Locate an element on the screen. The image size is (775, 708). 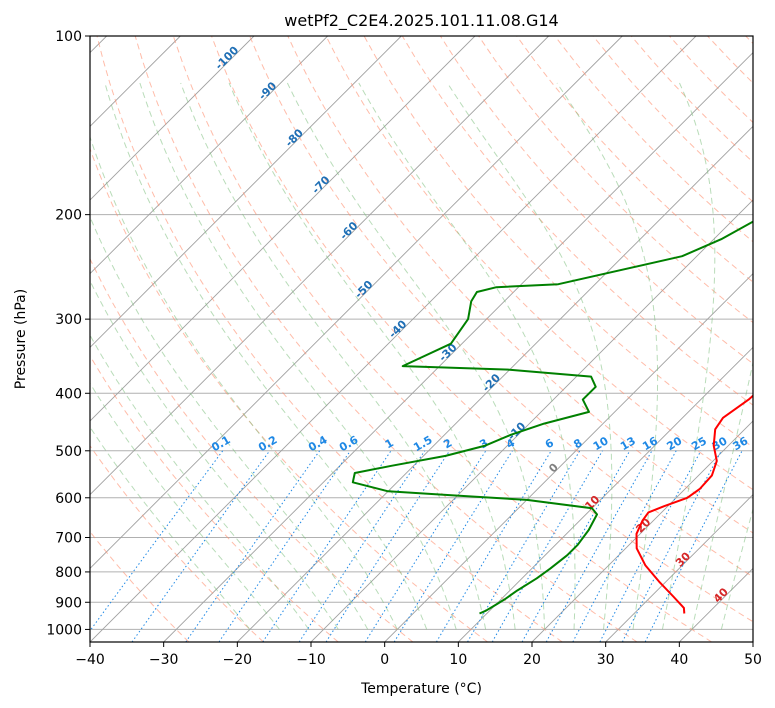
mixing-ratio-label: 2 is located at coordinates (447, 443).